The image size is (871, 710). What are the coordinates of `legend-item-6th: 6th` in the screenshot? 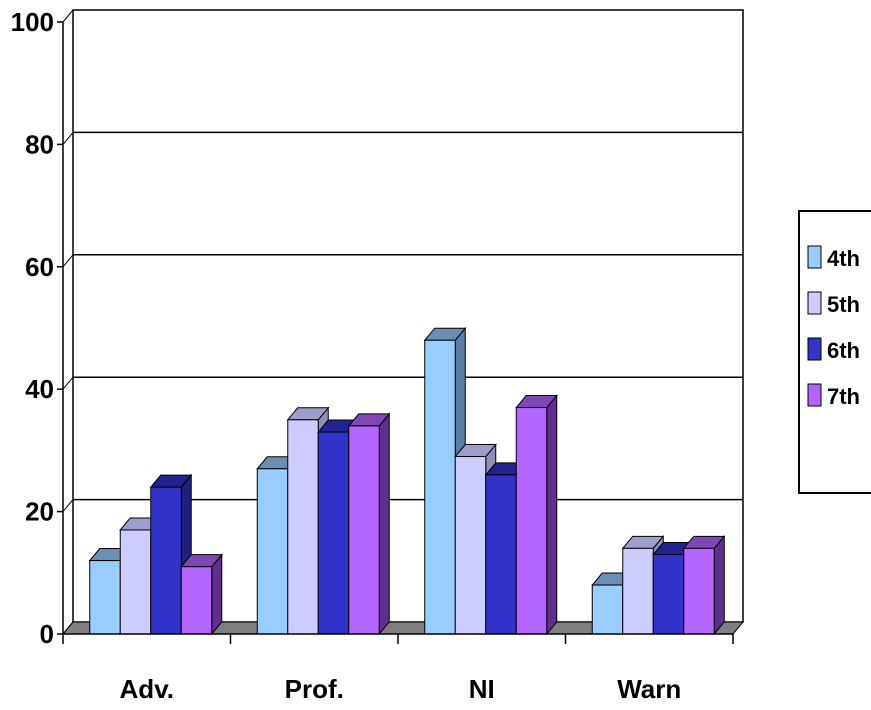 It's located at (833, 350).